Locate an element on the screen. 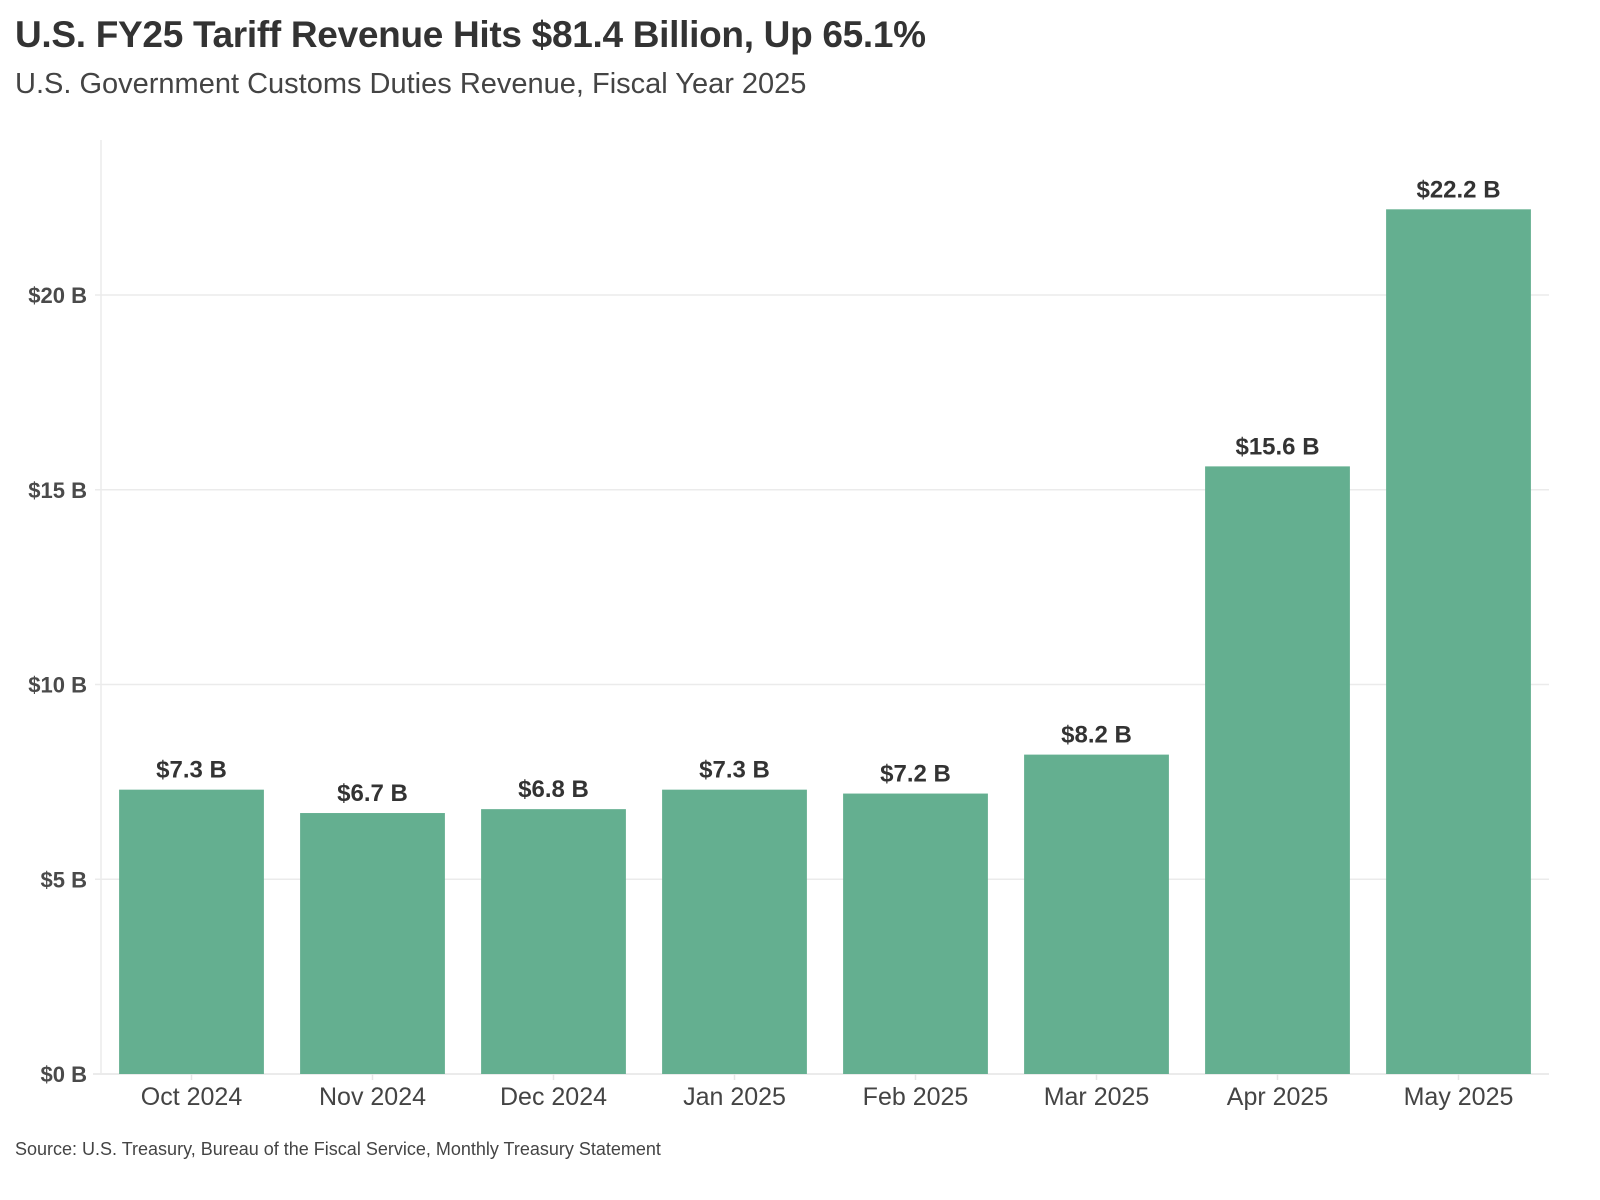 Image resolution: width=1600 pixels, height=1200 pixels. y-tick-label: $15 B is located at coordinates (57, 490).